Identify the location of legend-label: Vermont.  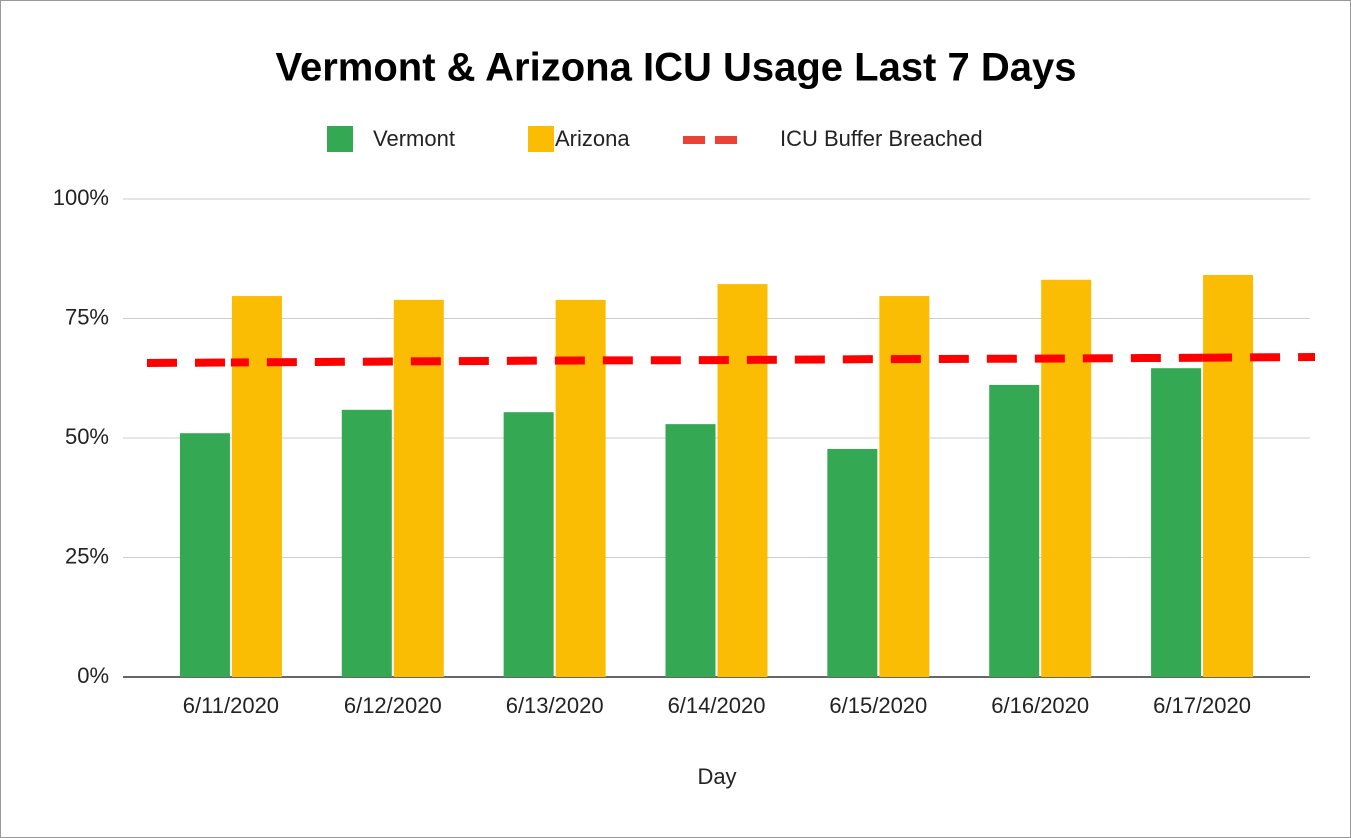
(414, 138).